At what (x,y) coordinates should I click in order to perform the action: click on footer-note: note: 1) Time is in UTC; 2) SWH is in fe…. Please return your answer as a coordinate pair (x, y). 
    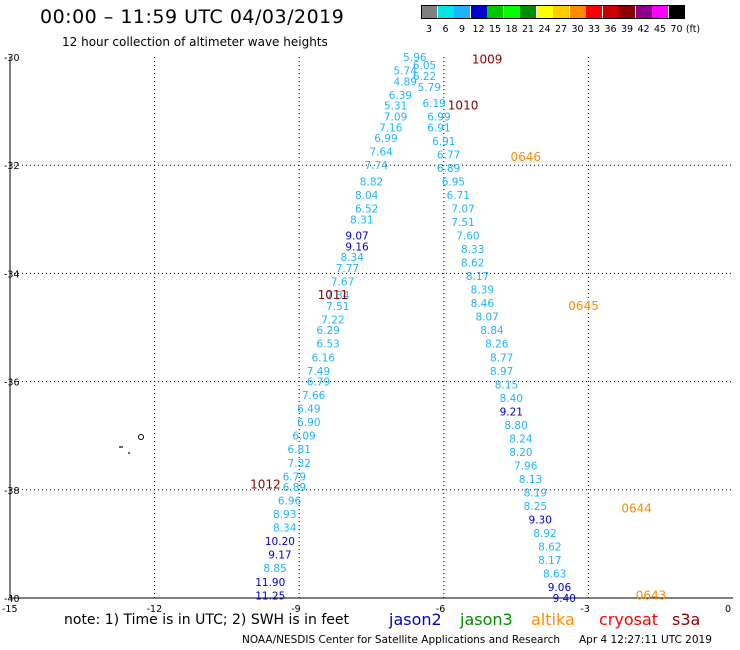
    Looking at the image, I should click on (207, 620).